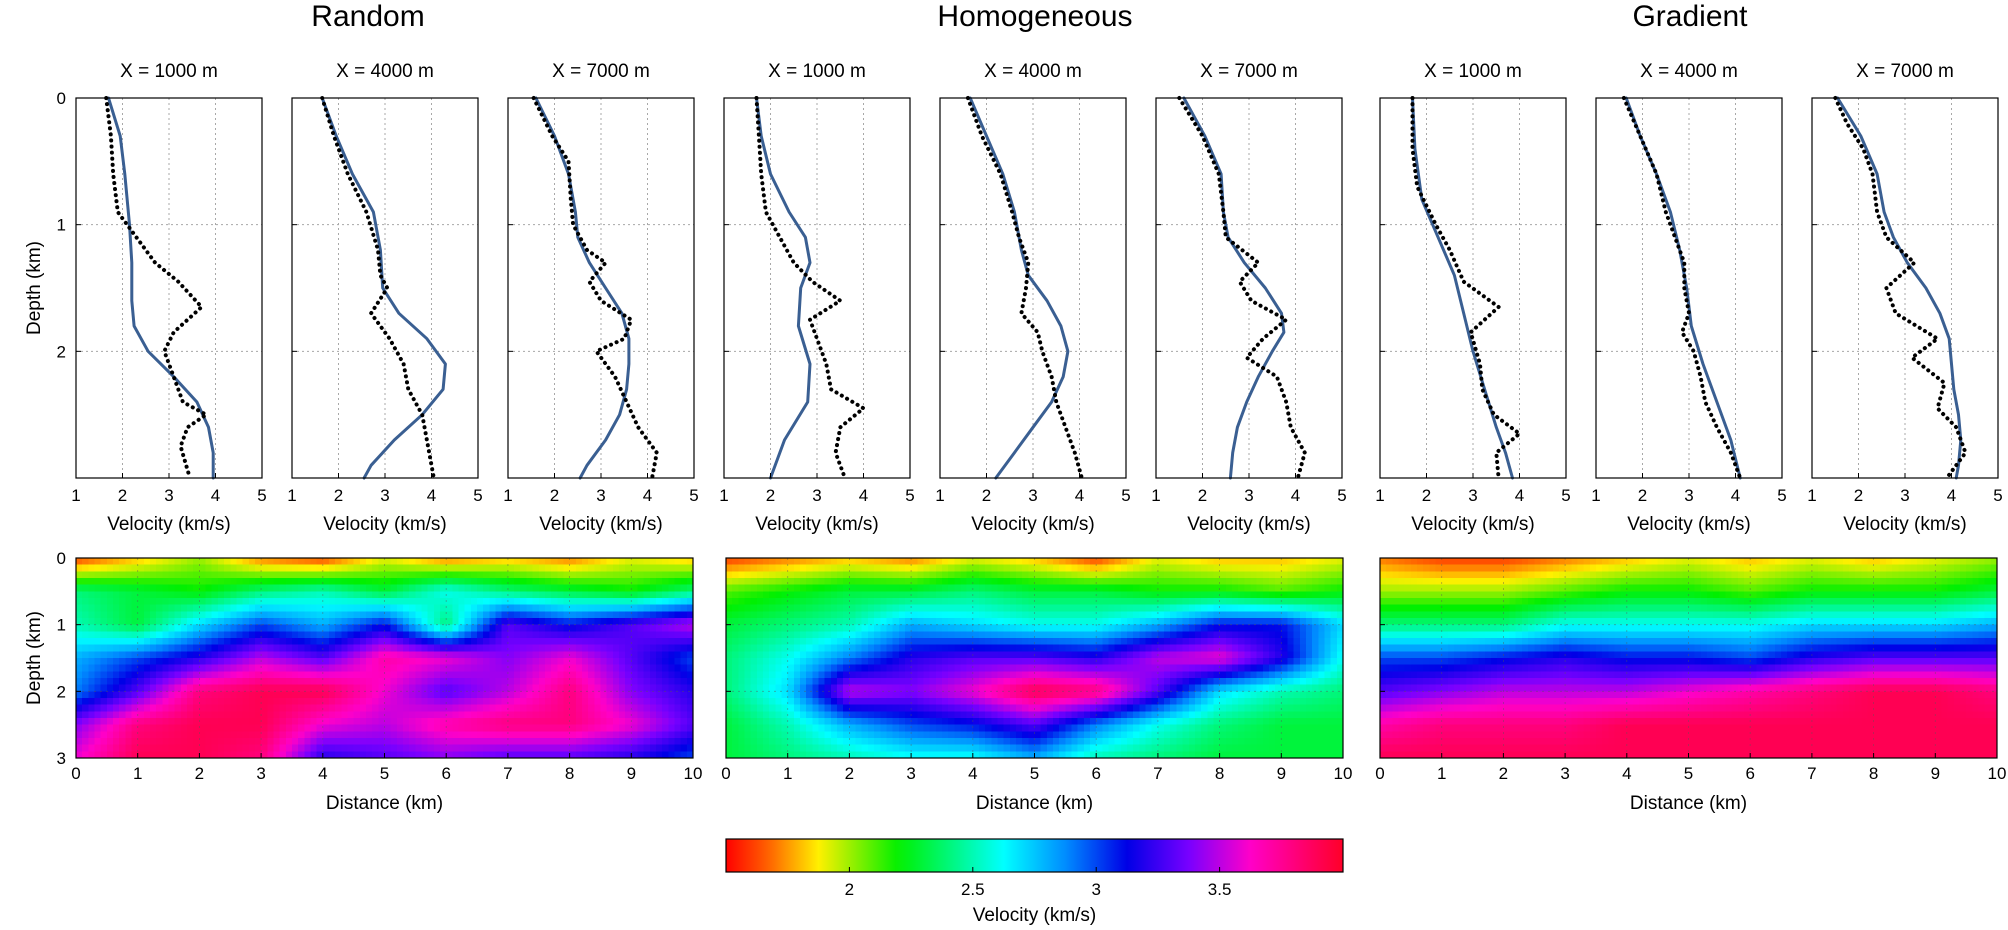  I want to click on x-tick-label: 5, so click(1781, 495).